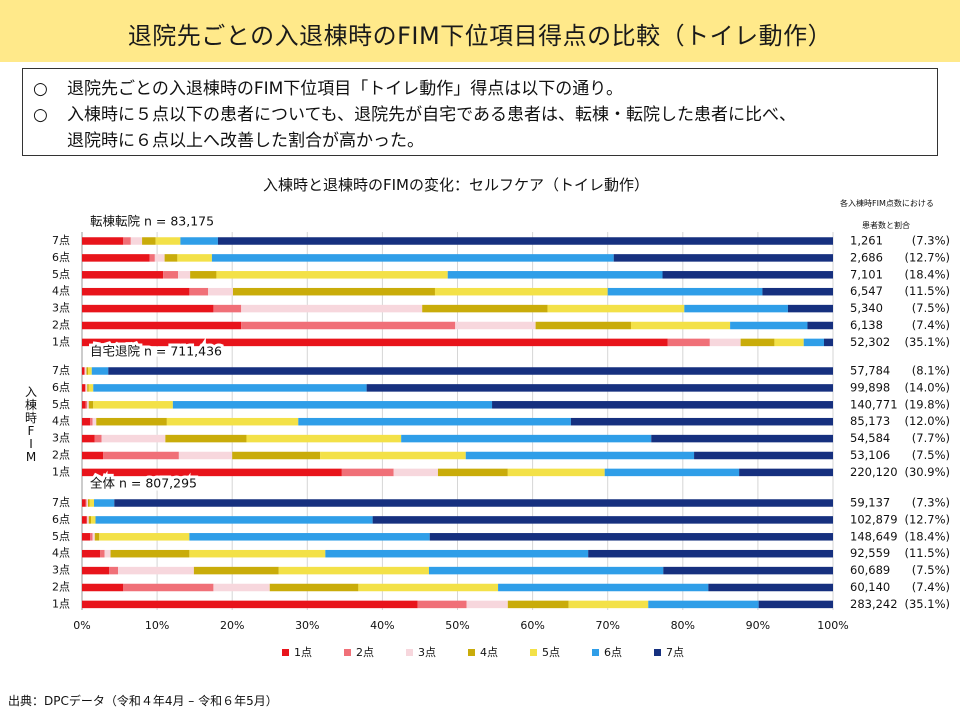  I want to click on row-count-label: 52,302, so click(870, 342).